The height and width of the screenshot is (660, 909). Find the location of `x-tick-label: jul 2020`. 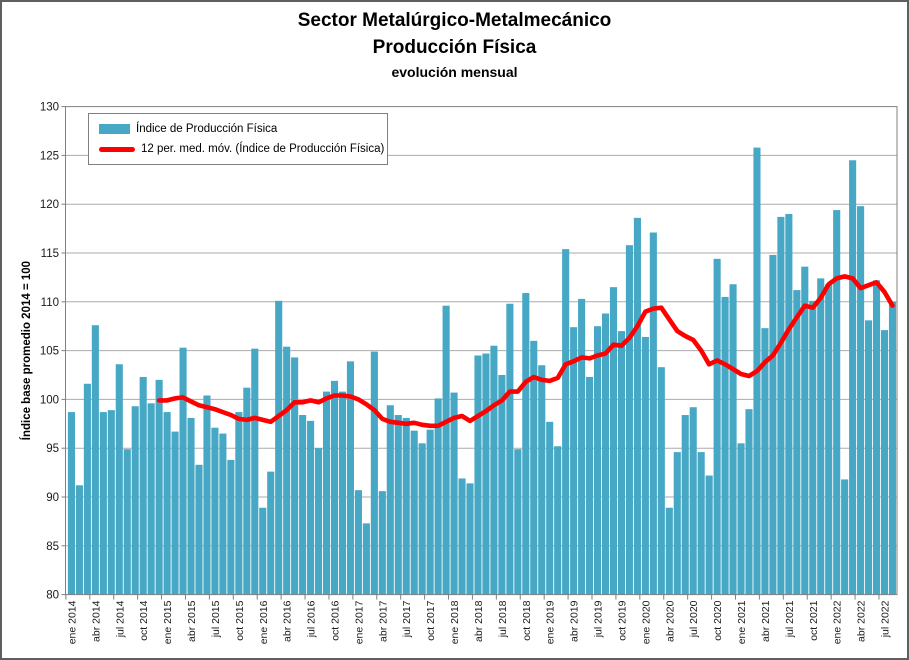

x-tick-label: jul 2020 is located at coordinates (694, 619).